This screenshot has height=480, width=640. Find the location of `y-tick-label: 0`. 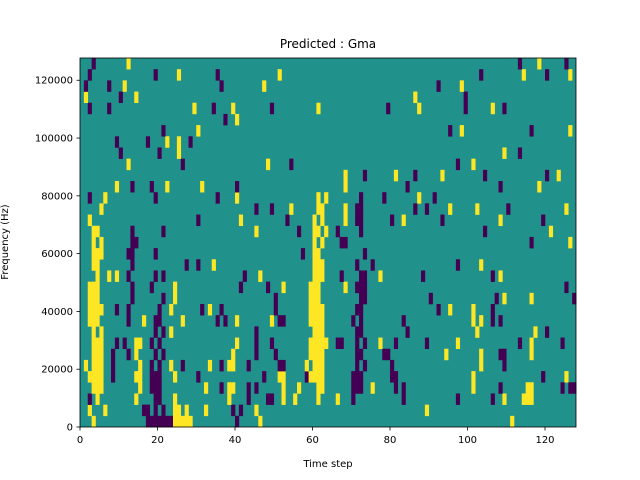

y-tick-label: 0 is located at coordinates (70, 428).